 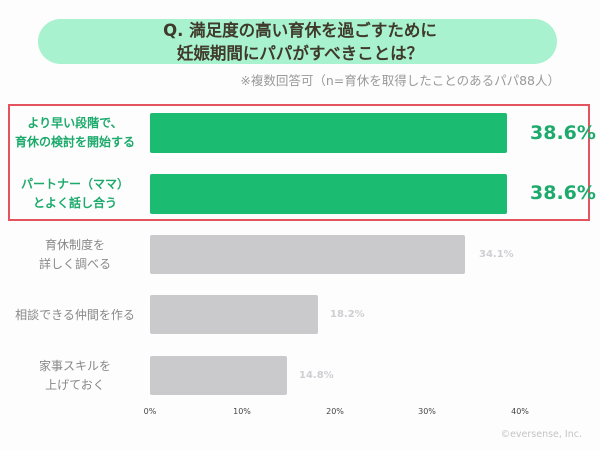 What do you see at coordinates (74, 142) in the screenshot?
I see `label-line: 育休の検討を開始する` at bounding box center [74, 142].